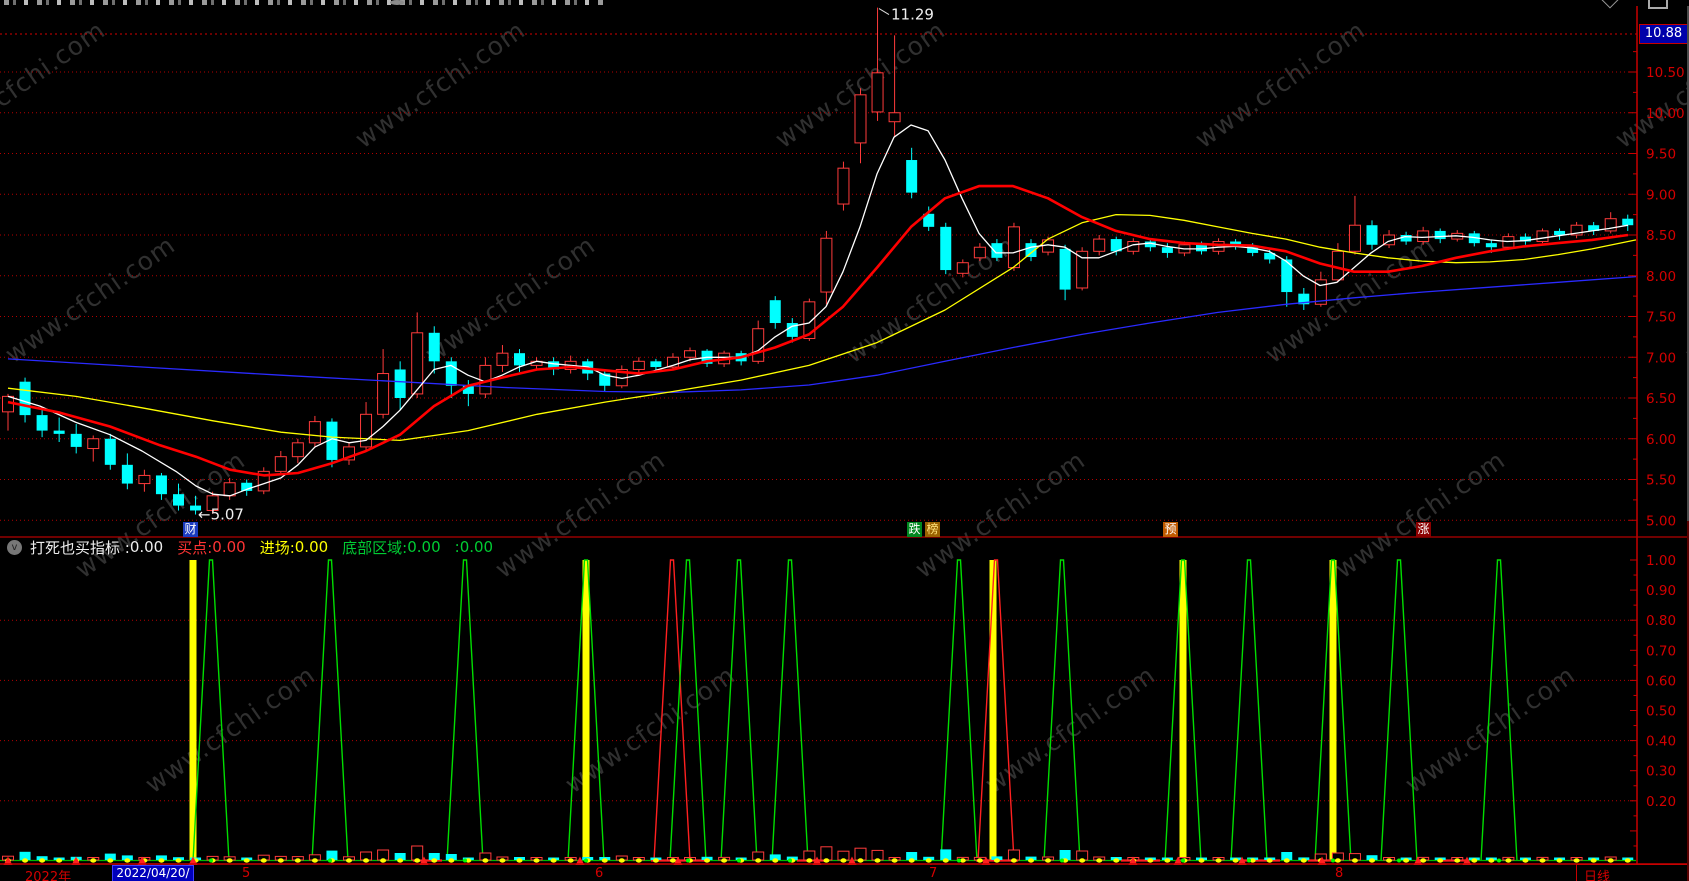 The width and height of the screenshot is (1689, 881). Describe the element at coordinates (1661, 318) in the screenshot. I see `price-axis-label: 7.50` at that location.